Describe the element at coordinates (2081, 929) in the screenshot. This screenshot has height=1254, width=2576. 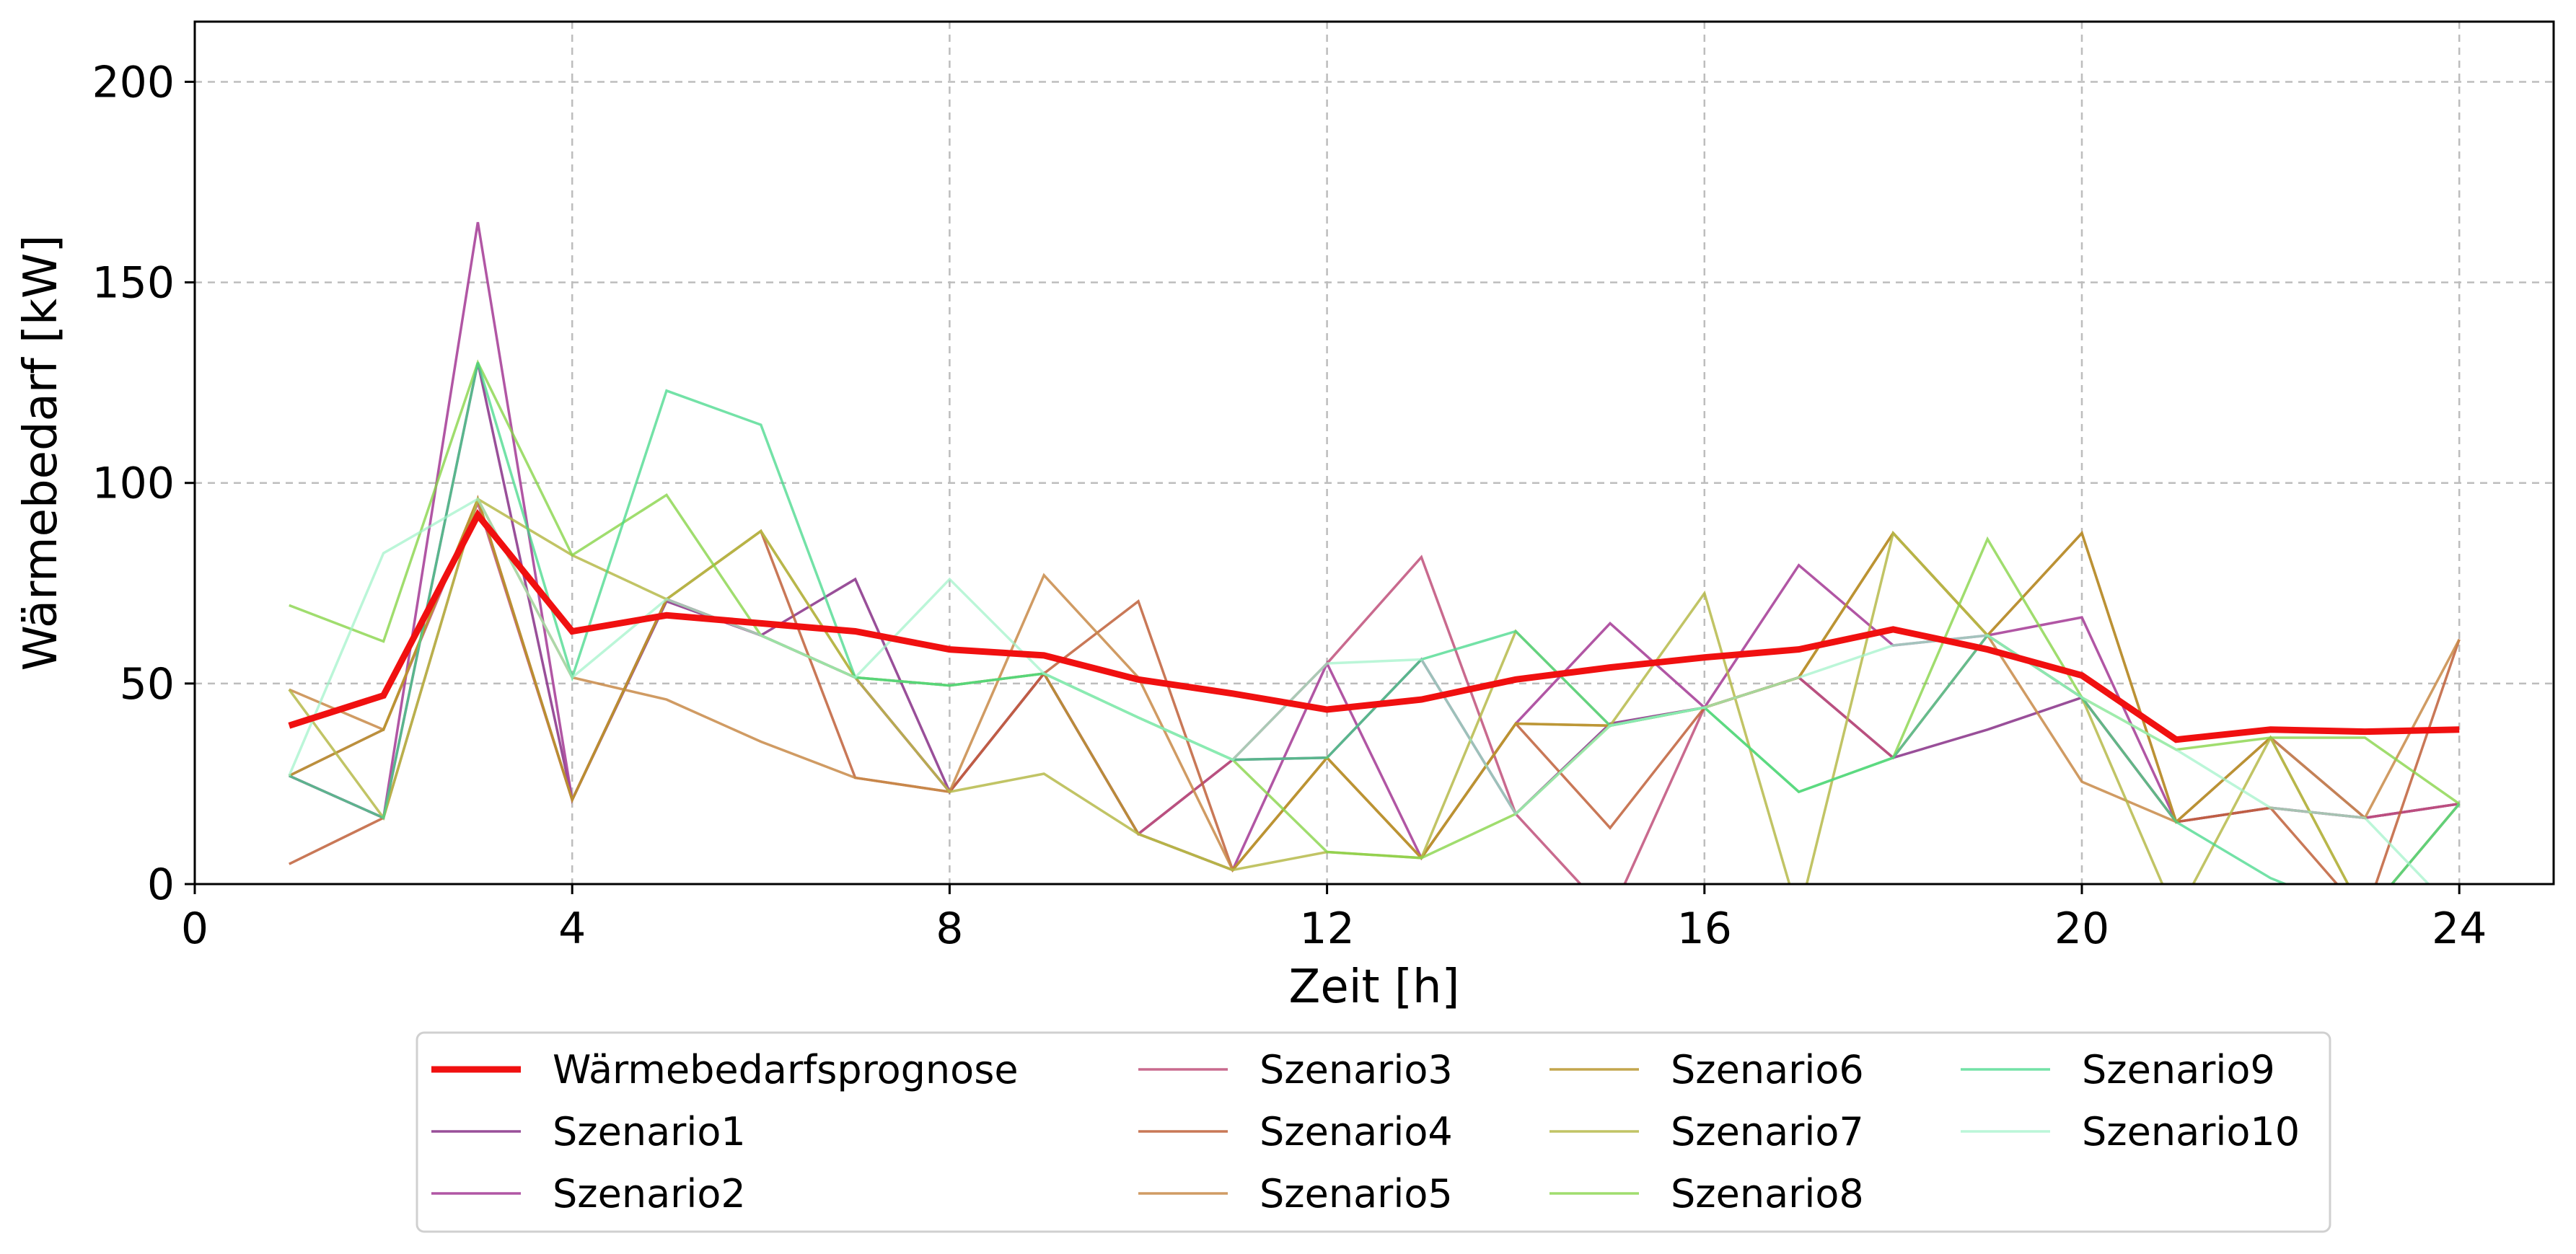
I see `x-tick-label: 20` at that location.